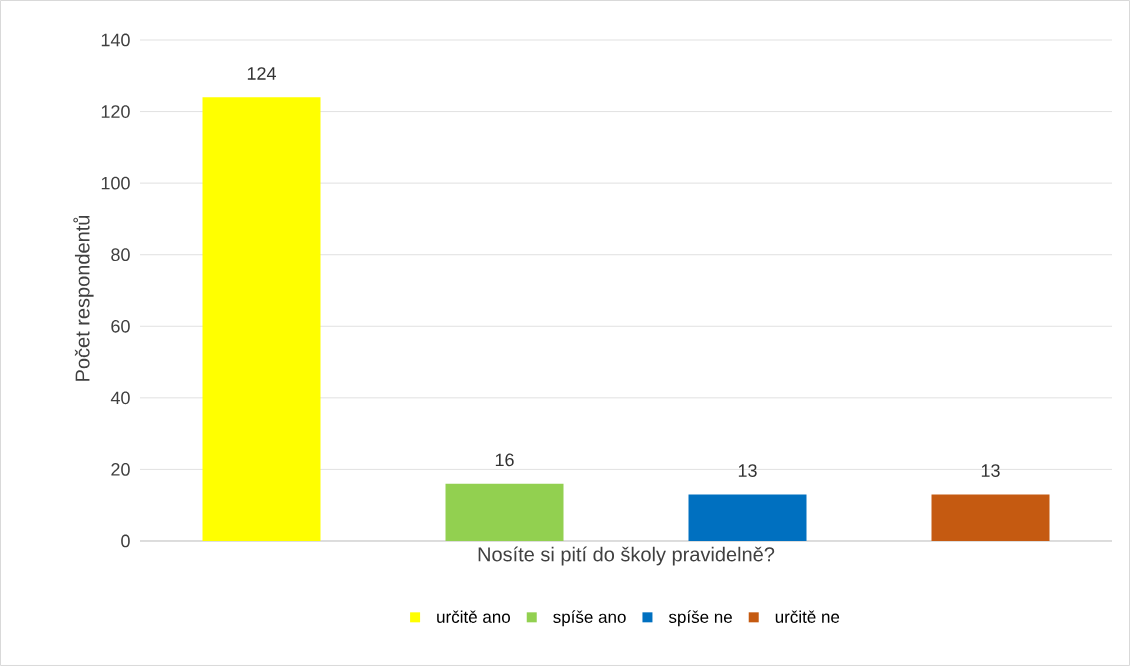 The height and width of the screenshot is (666, 1130). Describe the element at coordinates (261, 73) in the screenshot. I see `data-label: 124` at that location.